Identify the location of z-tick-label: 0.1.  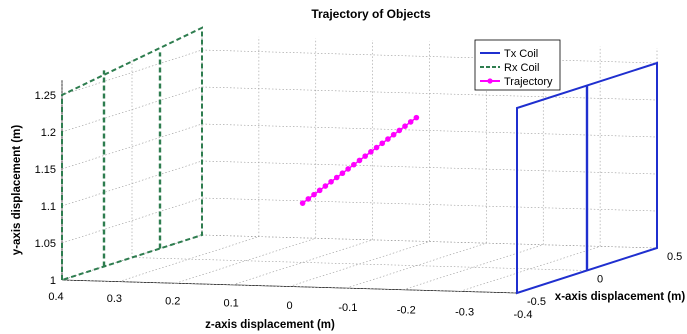
(230, 304).